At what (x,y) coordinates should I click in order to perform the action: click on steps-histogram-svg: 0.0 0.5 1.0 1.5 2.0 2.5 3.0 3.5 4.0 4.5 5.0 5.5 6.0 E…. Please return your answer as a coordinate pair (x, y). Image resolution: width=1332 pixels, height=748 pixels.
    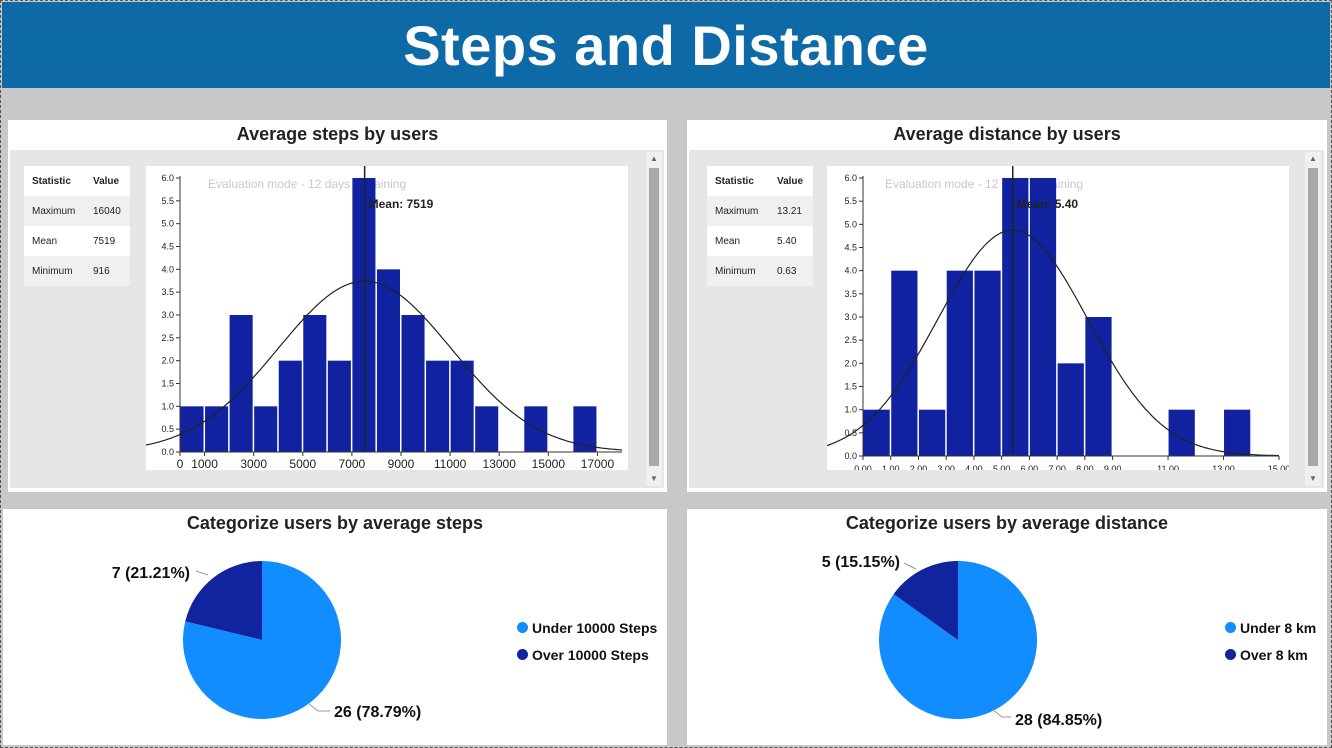
    Looking at the image, I should click on (381, 318).